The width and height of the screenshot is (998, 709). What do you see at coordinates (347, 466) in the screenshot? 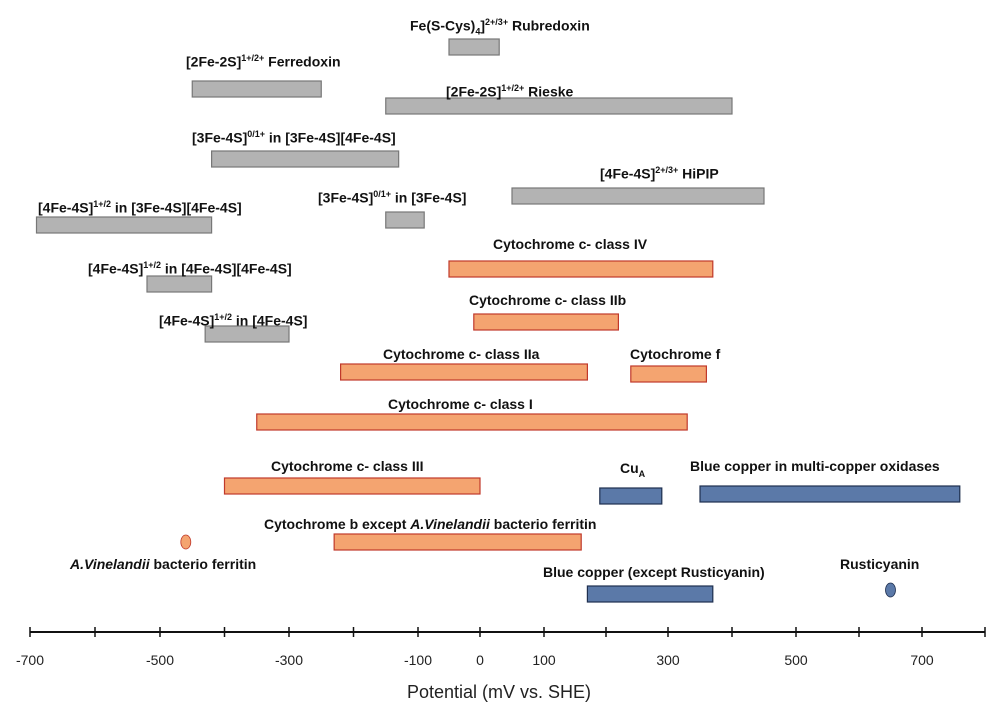
I see `range-label-14: Cytochrome c- class III` at bounding box center [347, 466].